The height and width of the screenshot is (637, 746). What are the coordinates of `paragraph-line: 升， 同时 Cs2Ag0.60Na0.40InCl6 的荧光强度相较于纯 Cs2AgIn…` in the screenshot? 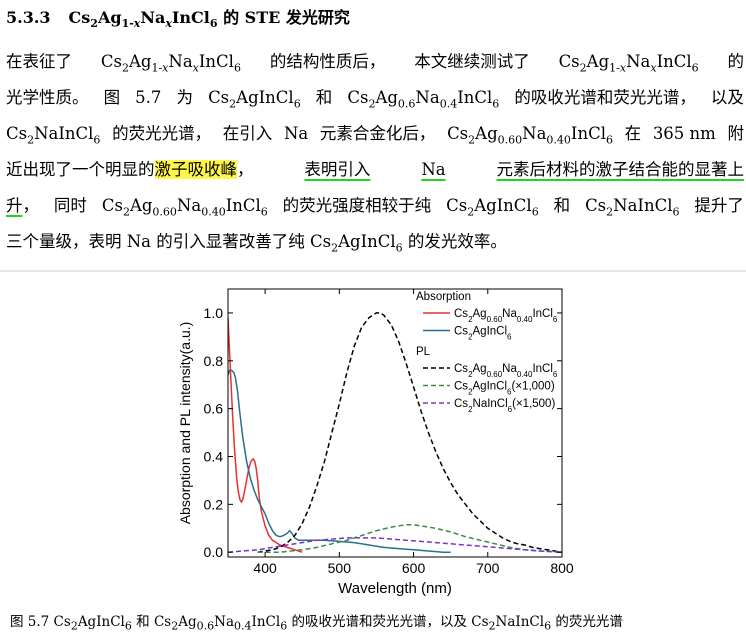 It's located at (375, 207).